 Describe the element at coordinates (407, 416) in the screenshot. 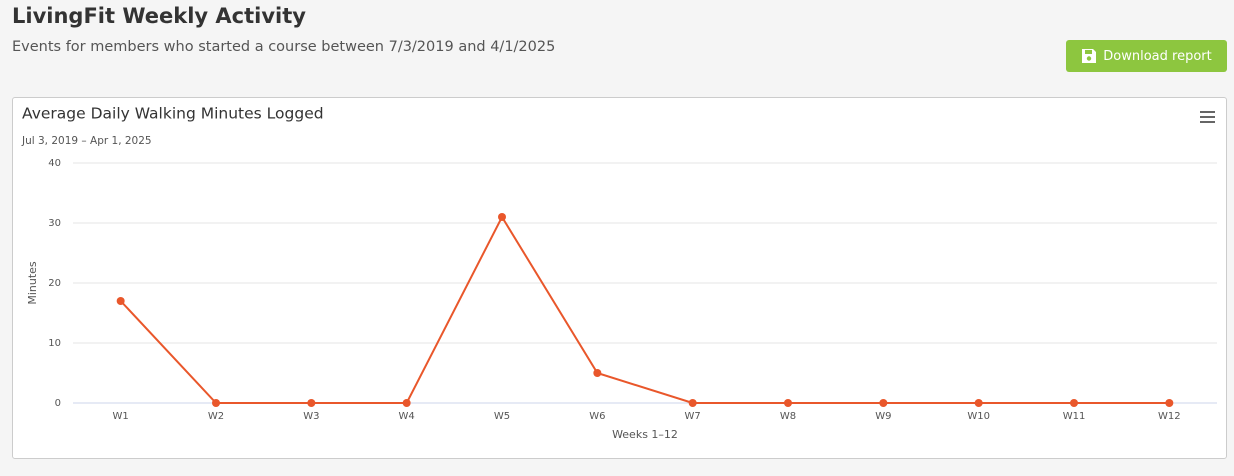

I see `x-tick-label: W4` at that location.